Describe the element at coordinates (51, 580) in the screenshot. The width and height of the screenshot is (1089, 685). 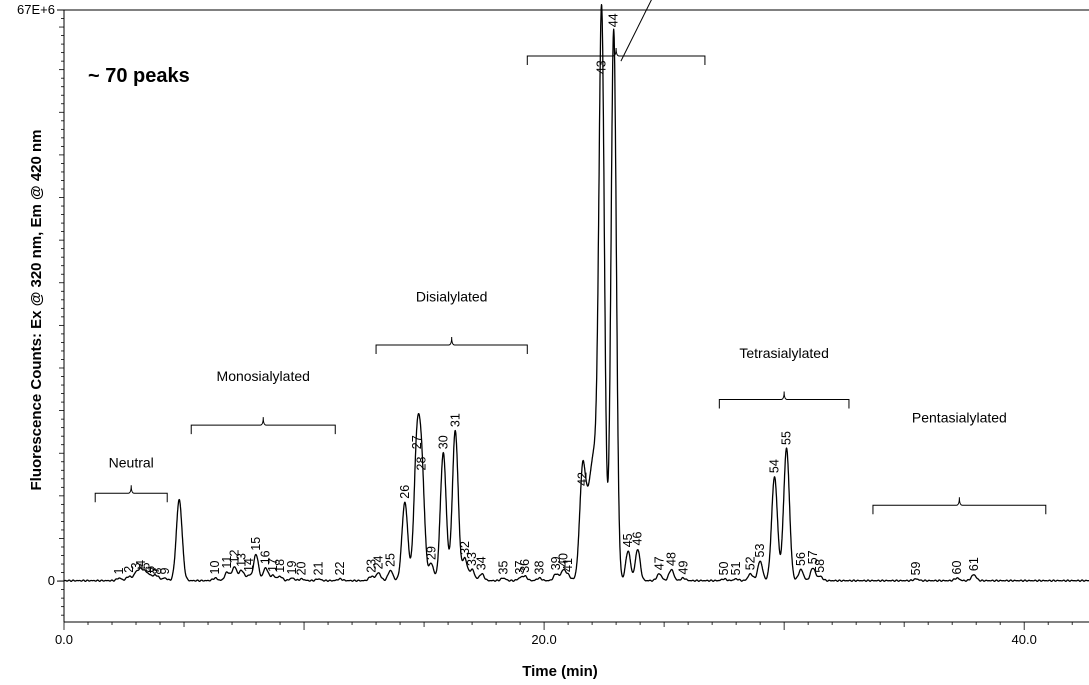
I see `y-tick-label: 0` at that location.